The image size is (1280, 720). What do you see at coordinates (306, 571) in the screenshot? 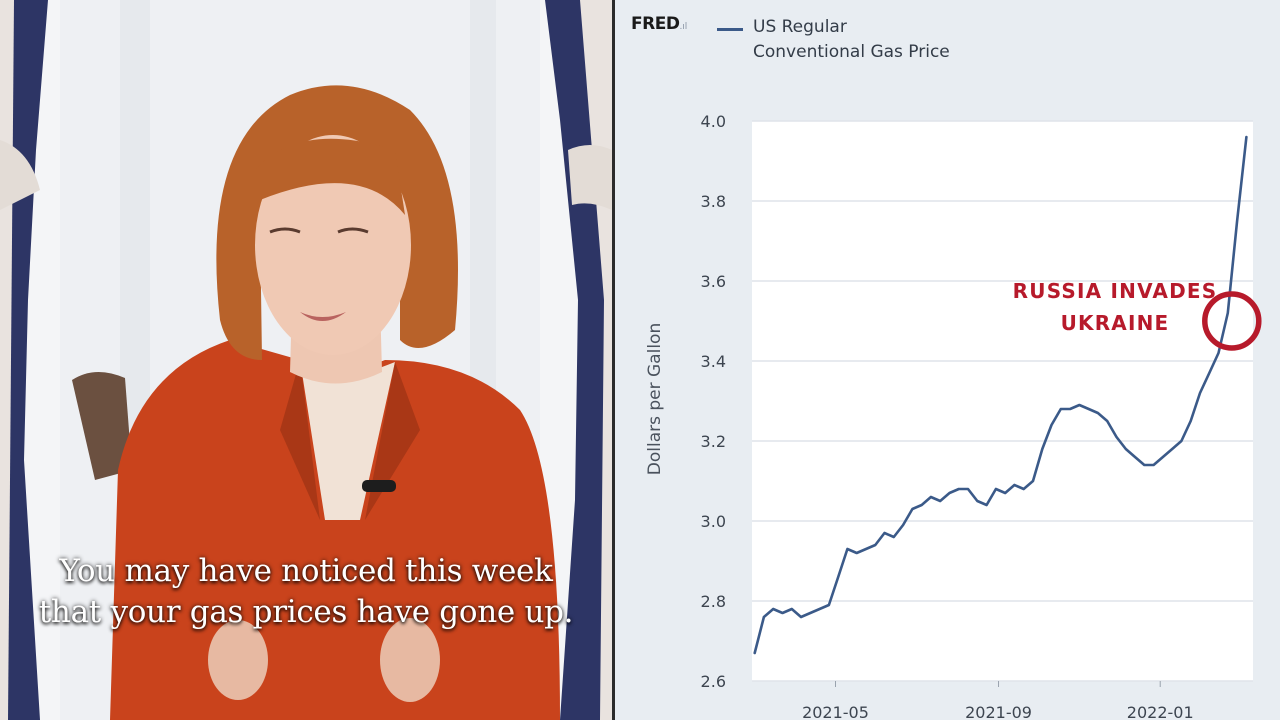
I see `caption-line-1: You may have noticed this week` at bounding box center [306, 571].